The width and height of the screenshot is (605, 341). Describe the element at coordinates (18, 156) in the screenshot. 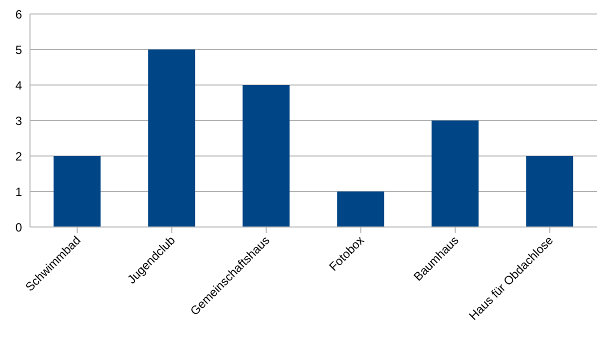

I see `y-tick-label: 2` at that location.